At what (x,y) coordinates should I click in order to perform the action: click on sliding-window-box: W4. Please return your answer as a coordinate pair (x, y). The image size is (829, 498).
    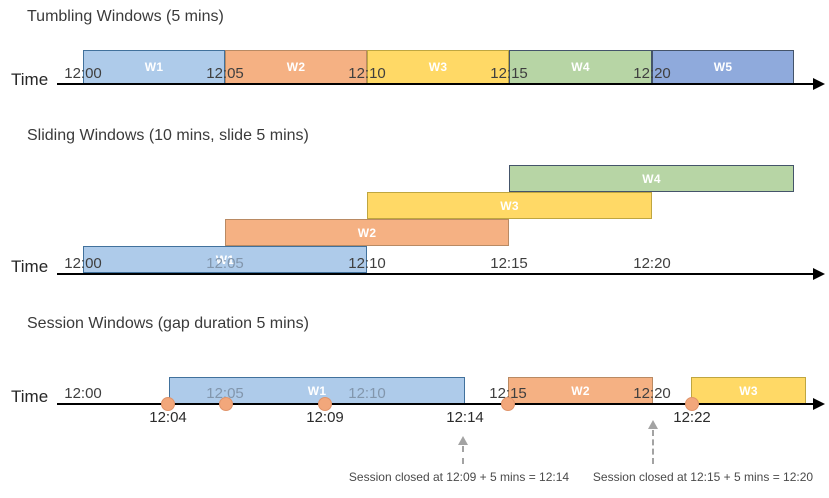
    Looking at the image, I should click on (651, 178).